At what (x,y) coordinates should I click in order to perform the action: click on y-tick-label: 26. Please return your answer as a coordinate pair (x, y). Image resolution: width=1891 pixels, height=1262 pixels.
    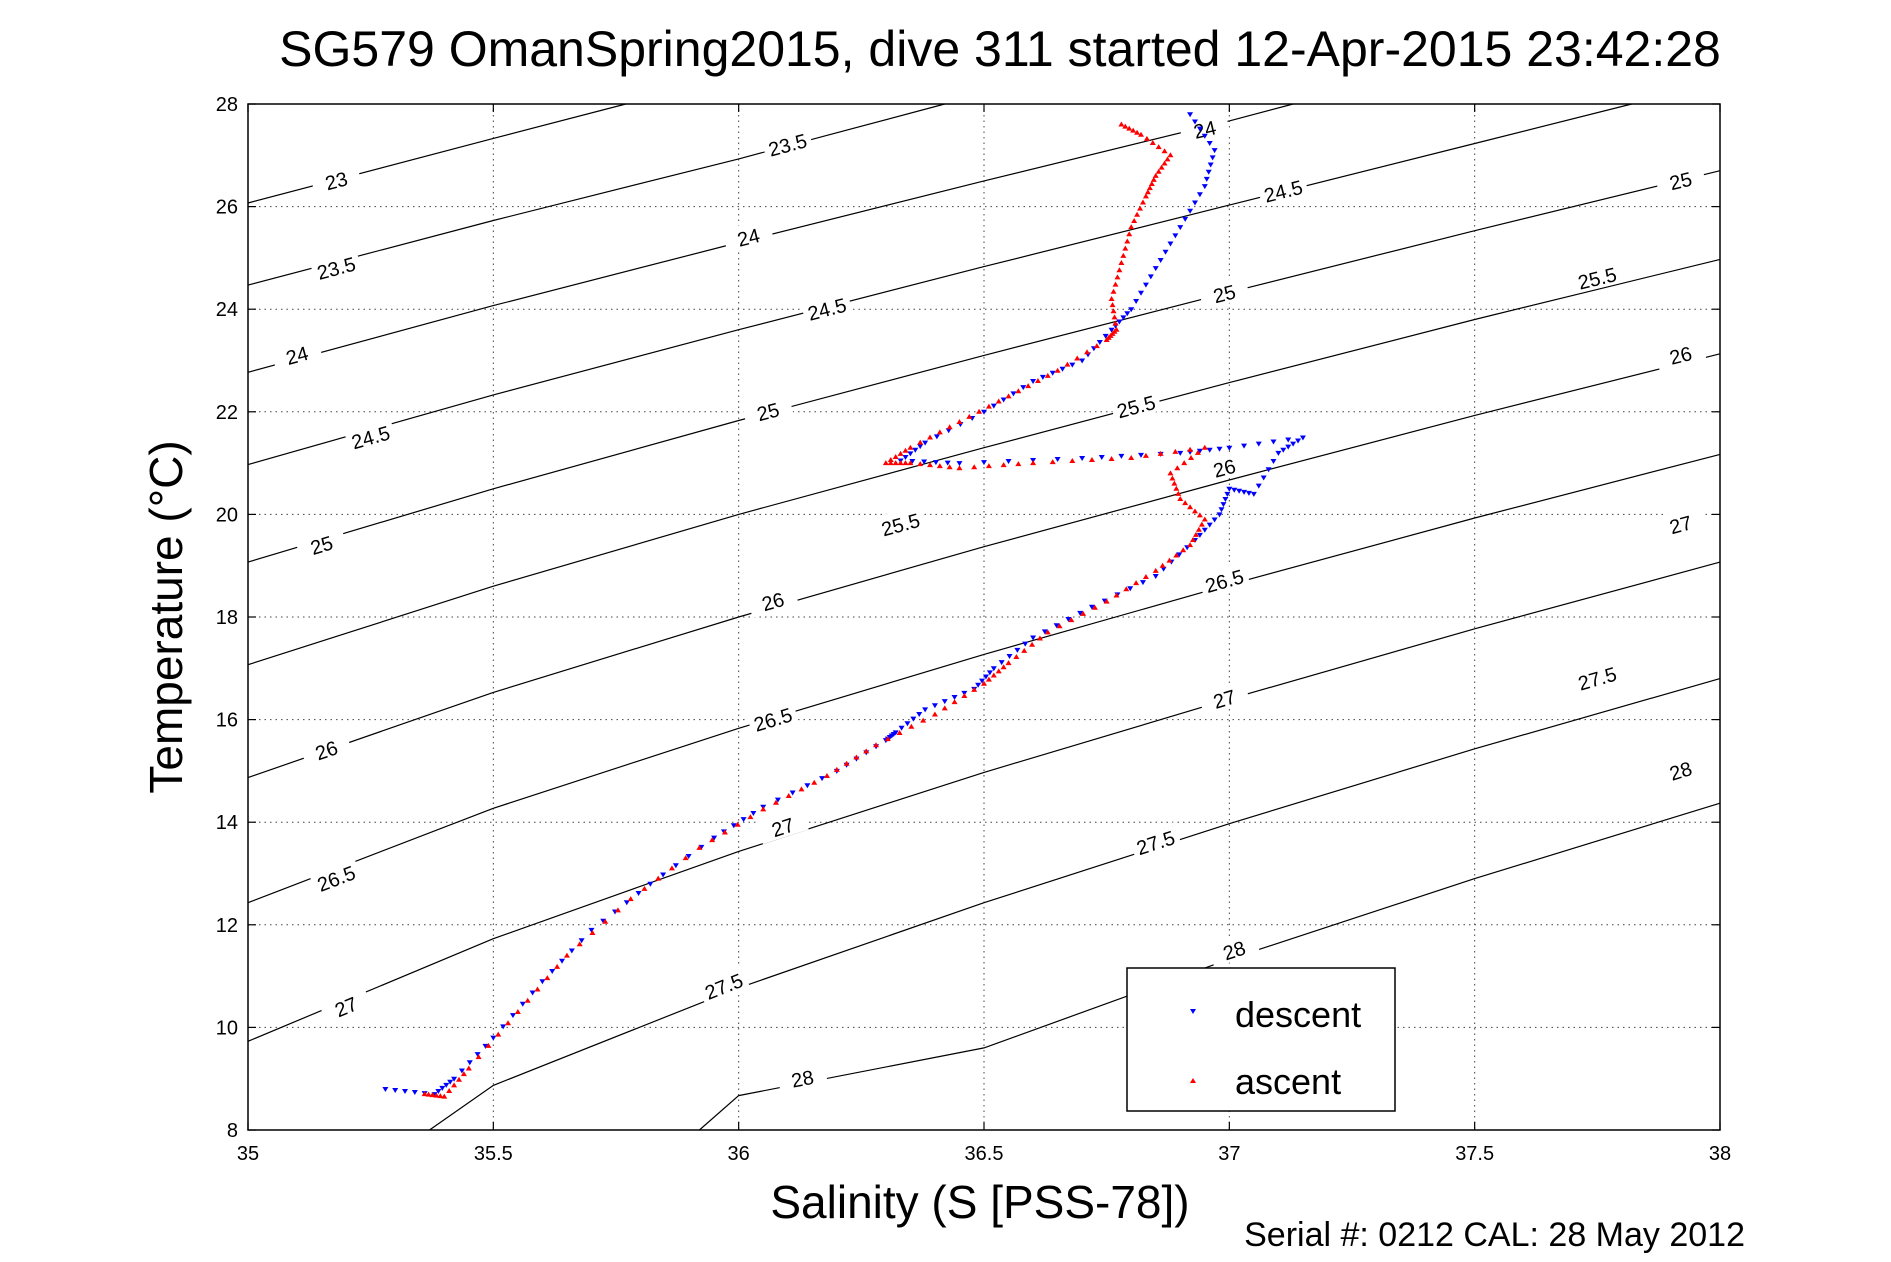
    Looking at the image, I should click on (227, 208).